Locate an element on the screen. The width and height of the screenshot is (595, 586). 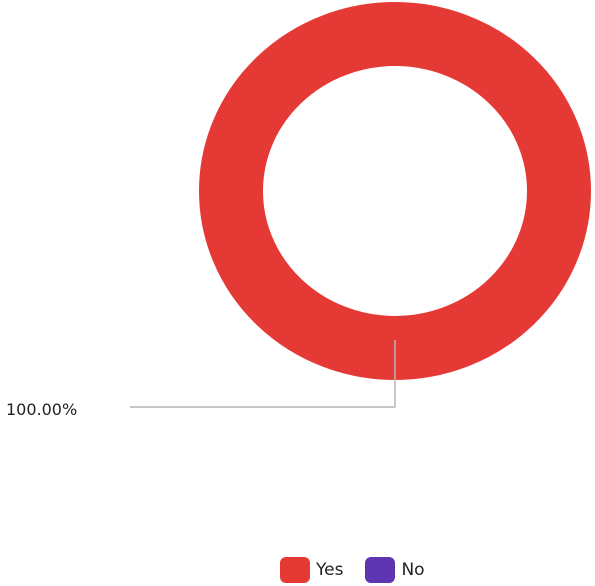
legend-swatch-yes is located at coordinates (295, 570).